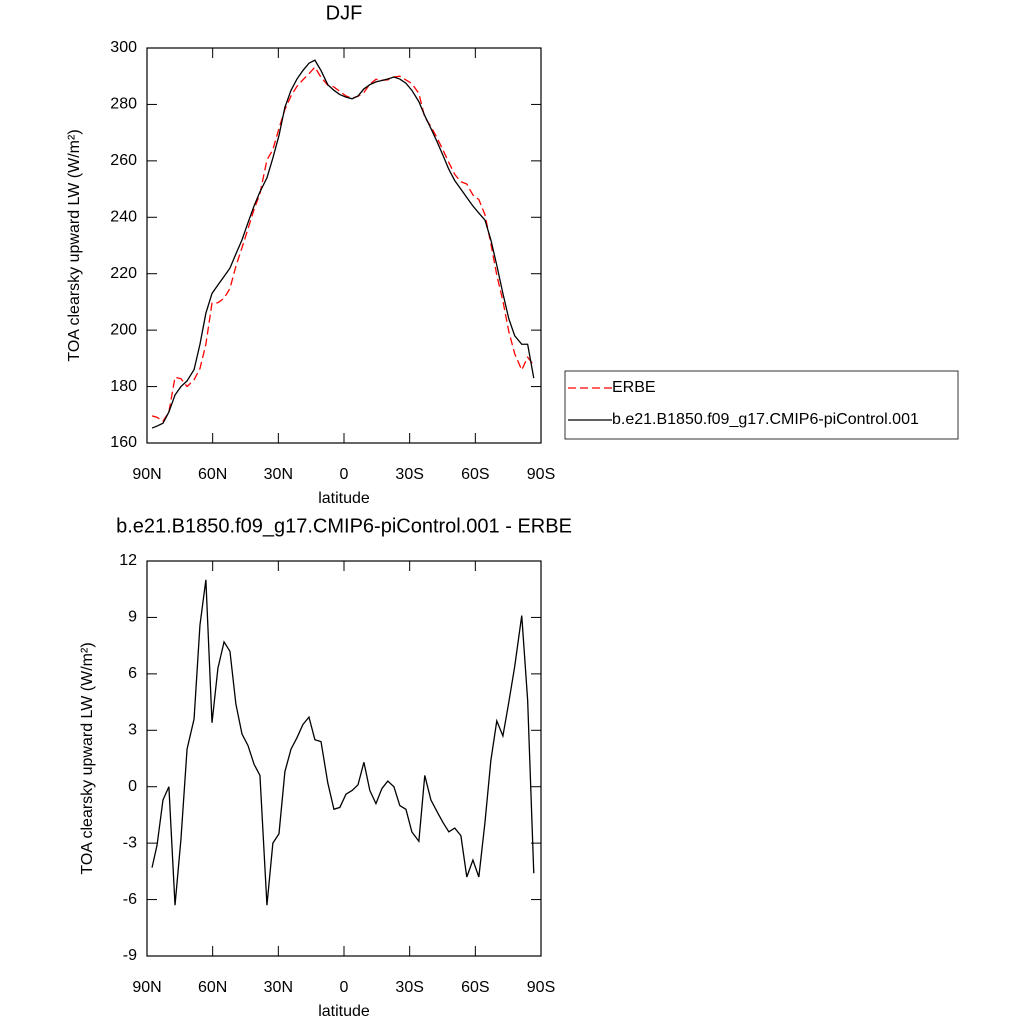 This screenshot has width=1024, height=1024. I want to click on y-tick-label: 180, so click(123, 386).